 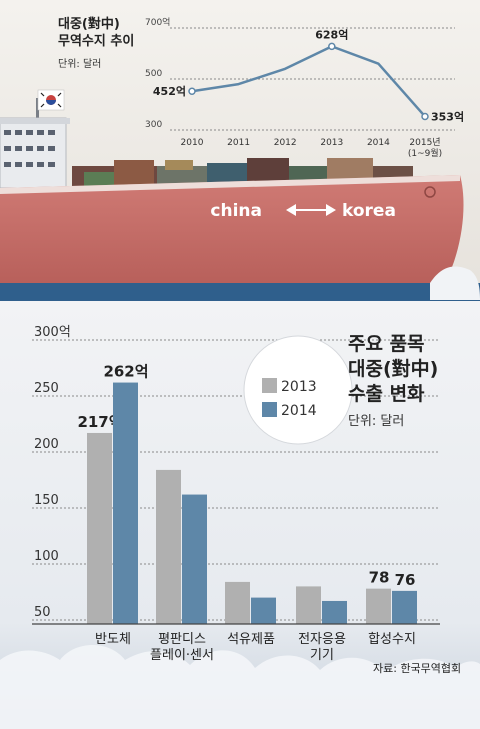 What do you see at coordinates (369, 211) in the screenshot?
I see `route-to-label: korea` at bounding box center [369, 211].